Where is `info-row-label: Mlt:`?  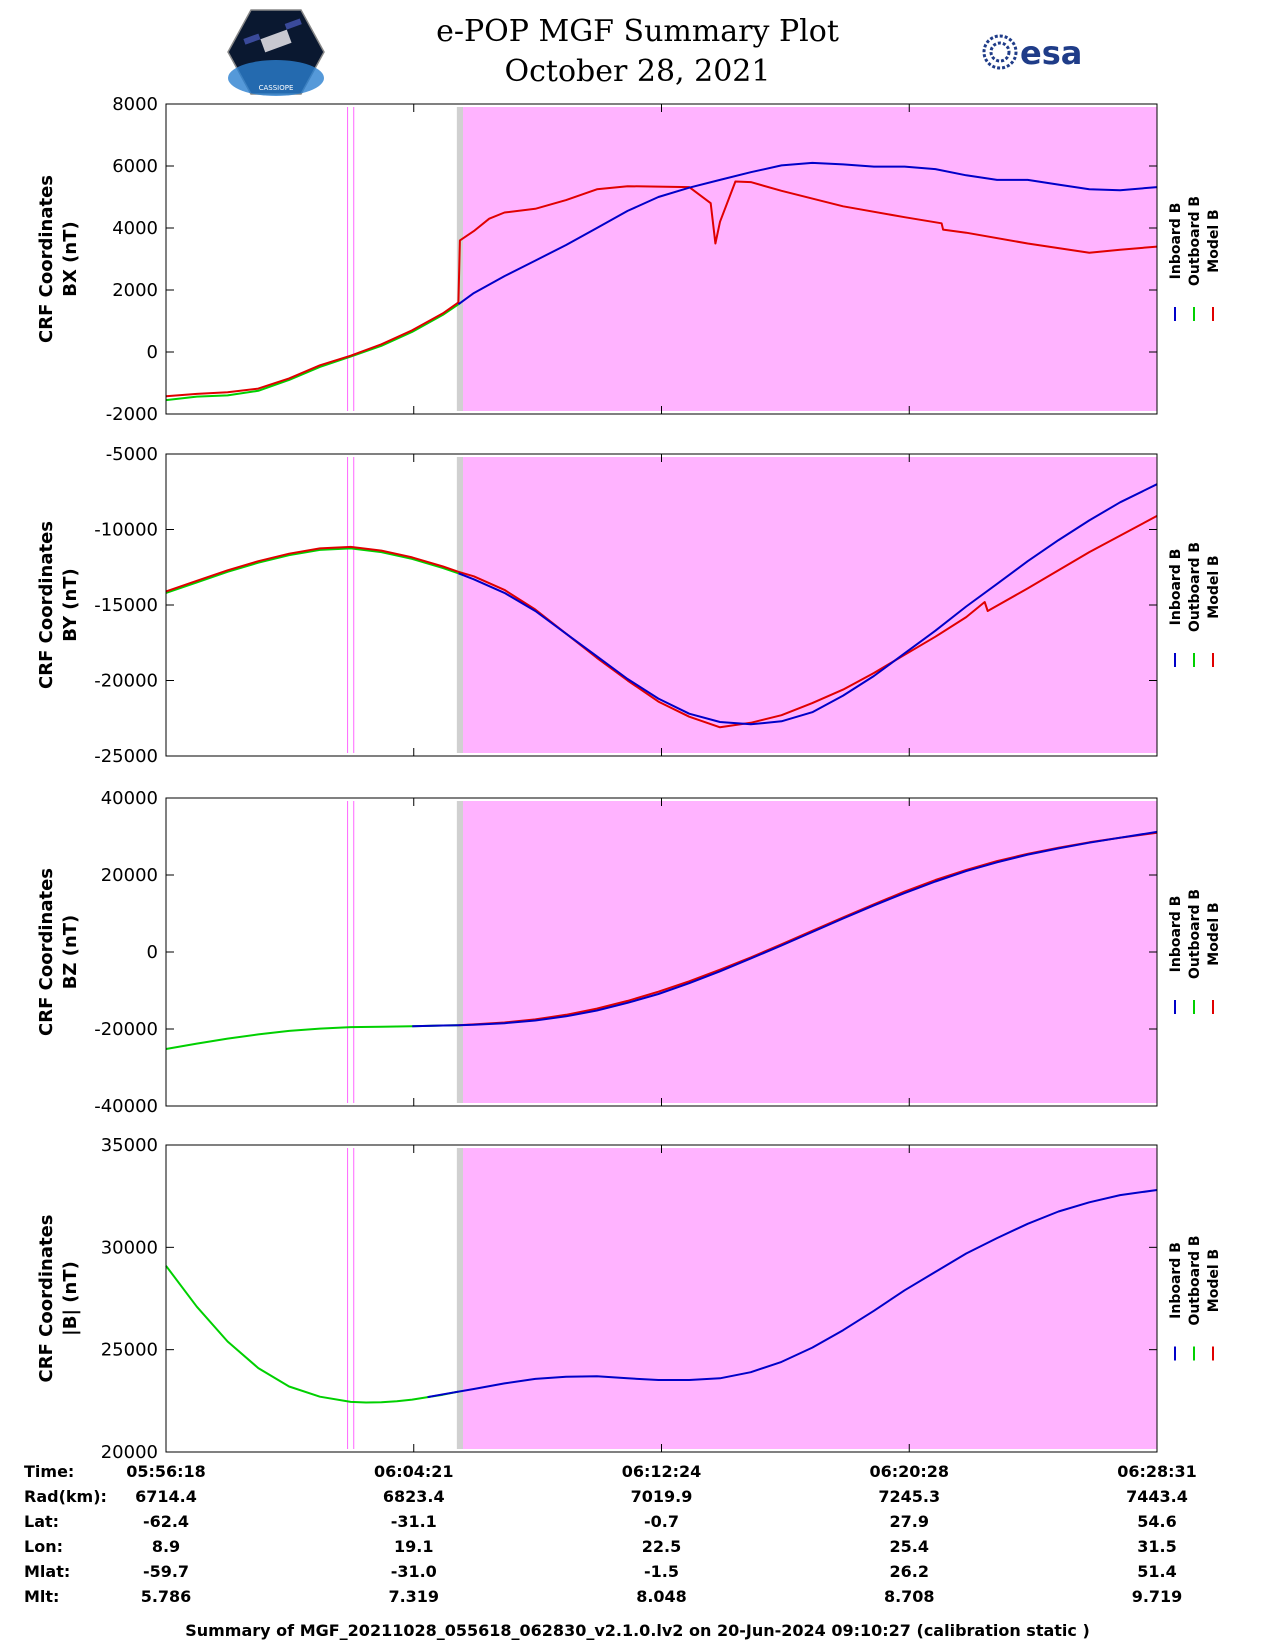
info-row-label: Mlt: is located at coordinates (42, 1596).